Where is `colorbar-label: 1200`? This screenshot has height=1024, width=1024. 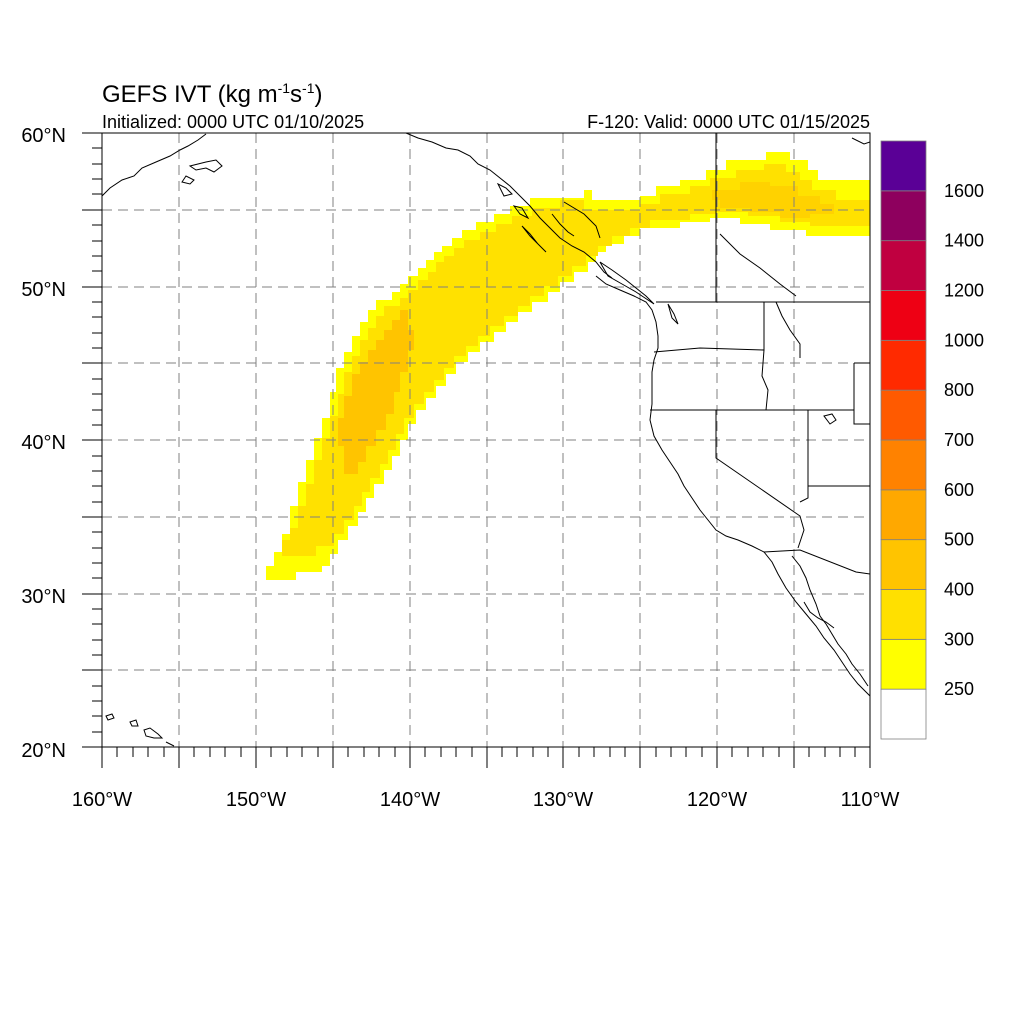
colorbar-label: 1200 is located at coordinates (964, 291).